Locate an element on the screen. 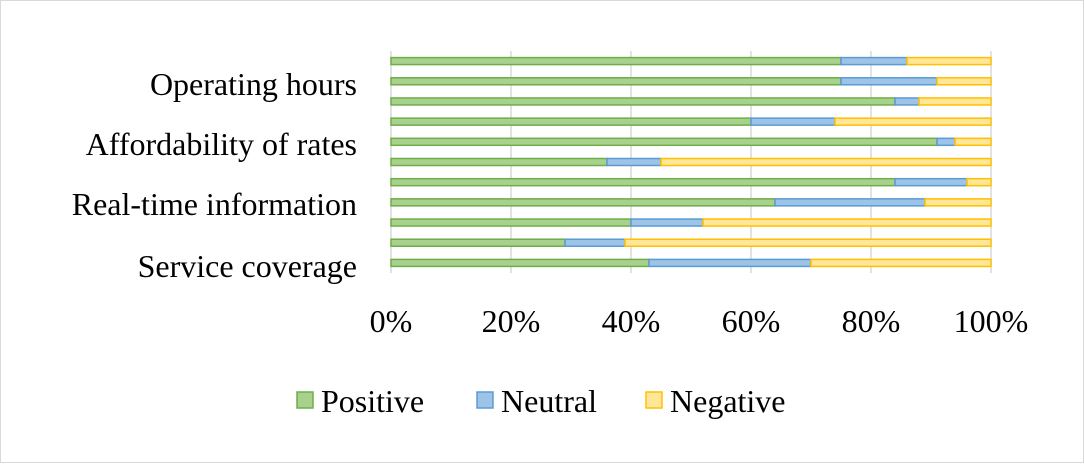  legend-swatch-positive is located at coordinates (305, 400).